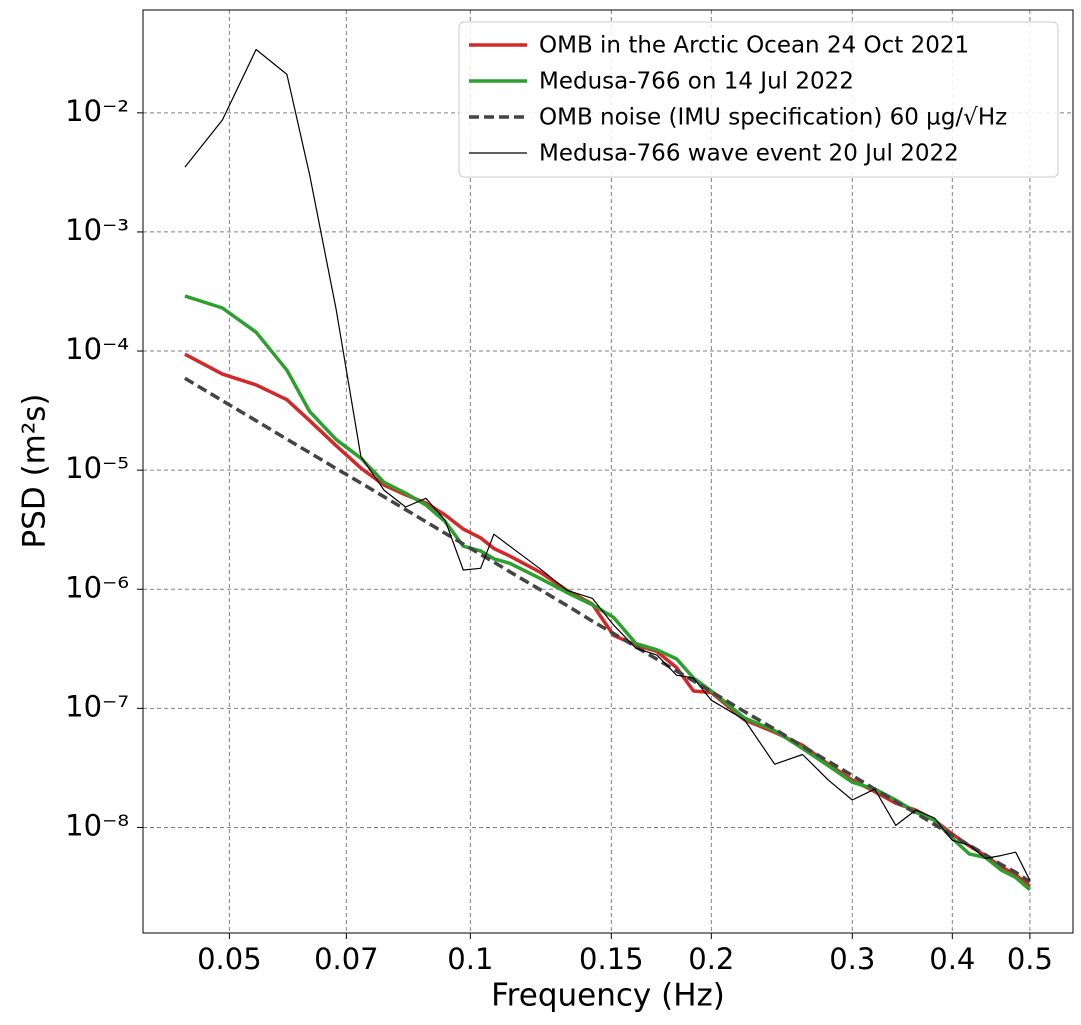 Image resolution: width=1081 pixels, height=1025 pixels. I want to click on y-tick-label: 10⁻⁷, so click(97, 706).